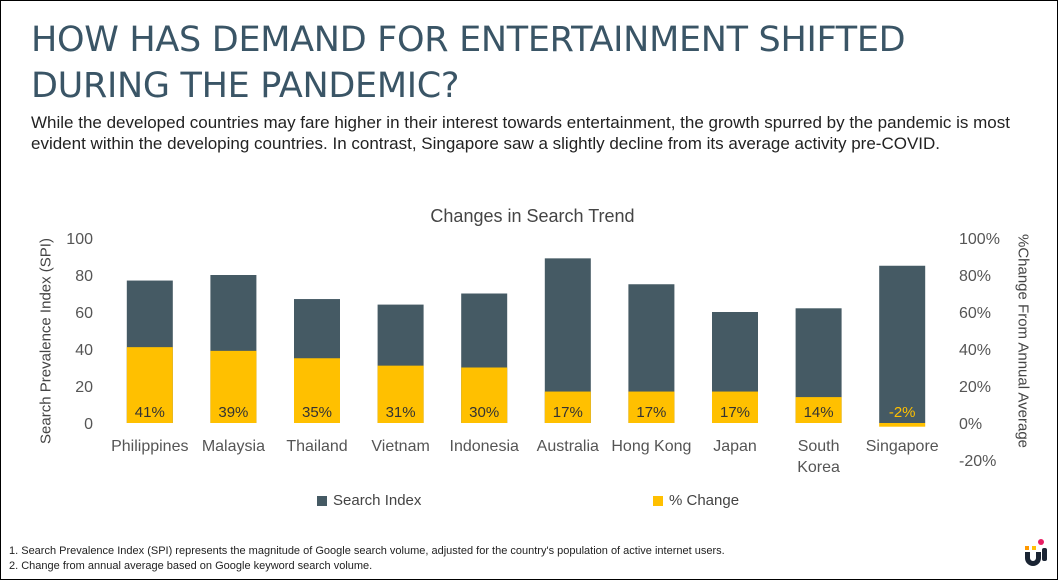  Describe the element at coordinates (979, 239) in the screenshot. I see `y-tick-right: 100%` at that location.